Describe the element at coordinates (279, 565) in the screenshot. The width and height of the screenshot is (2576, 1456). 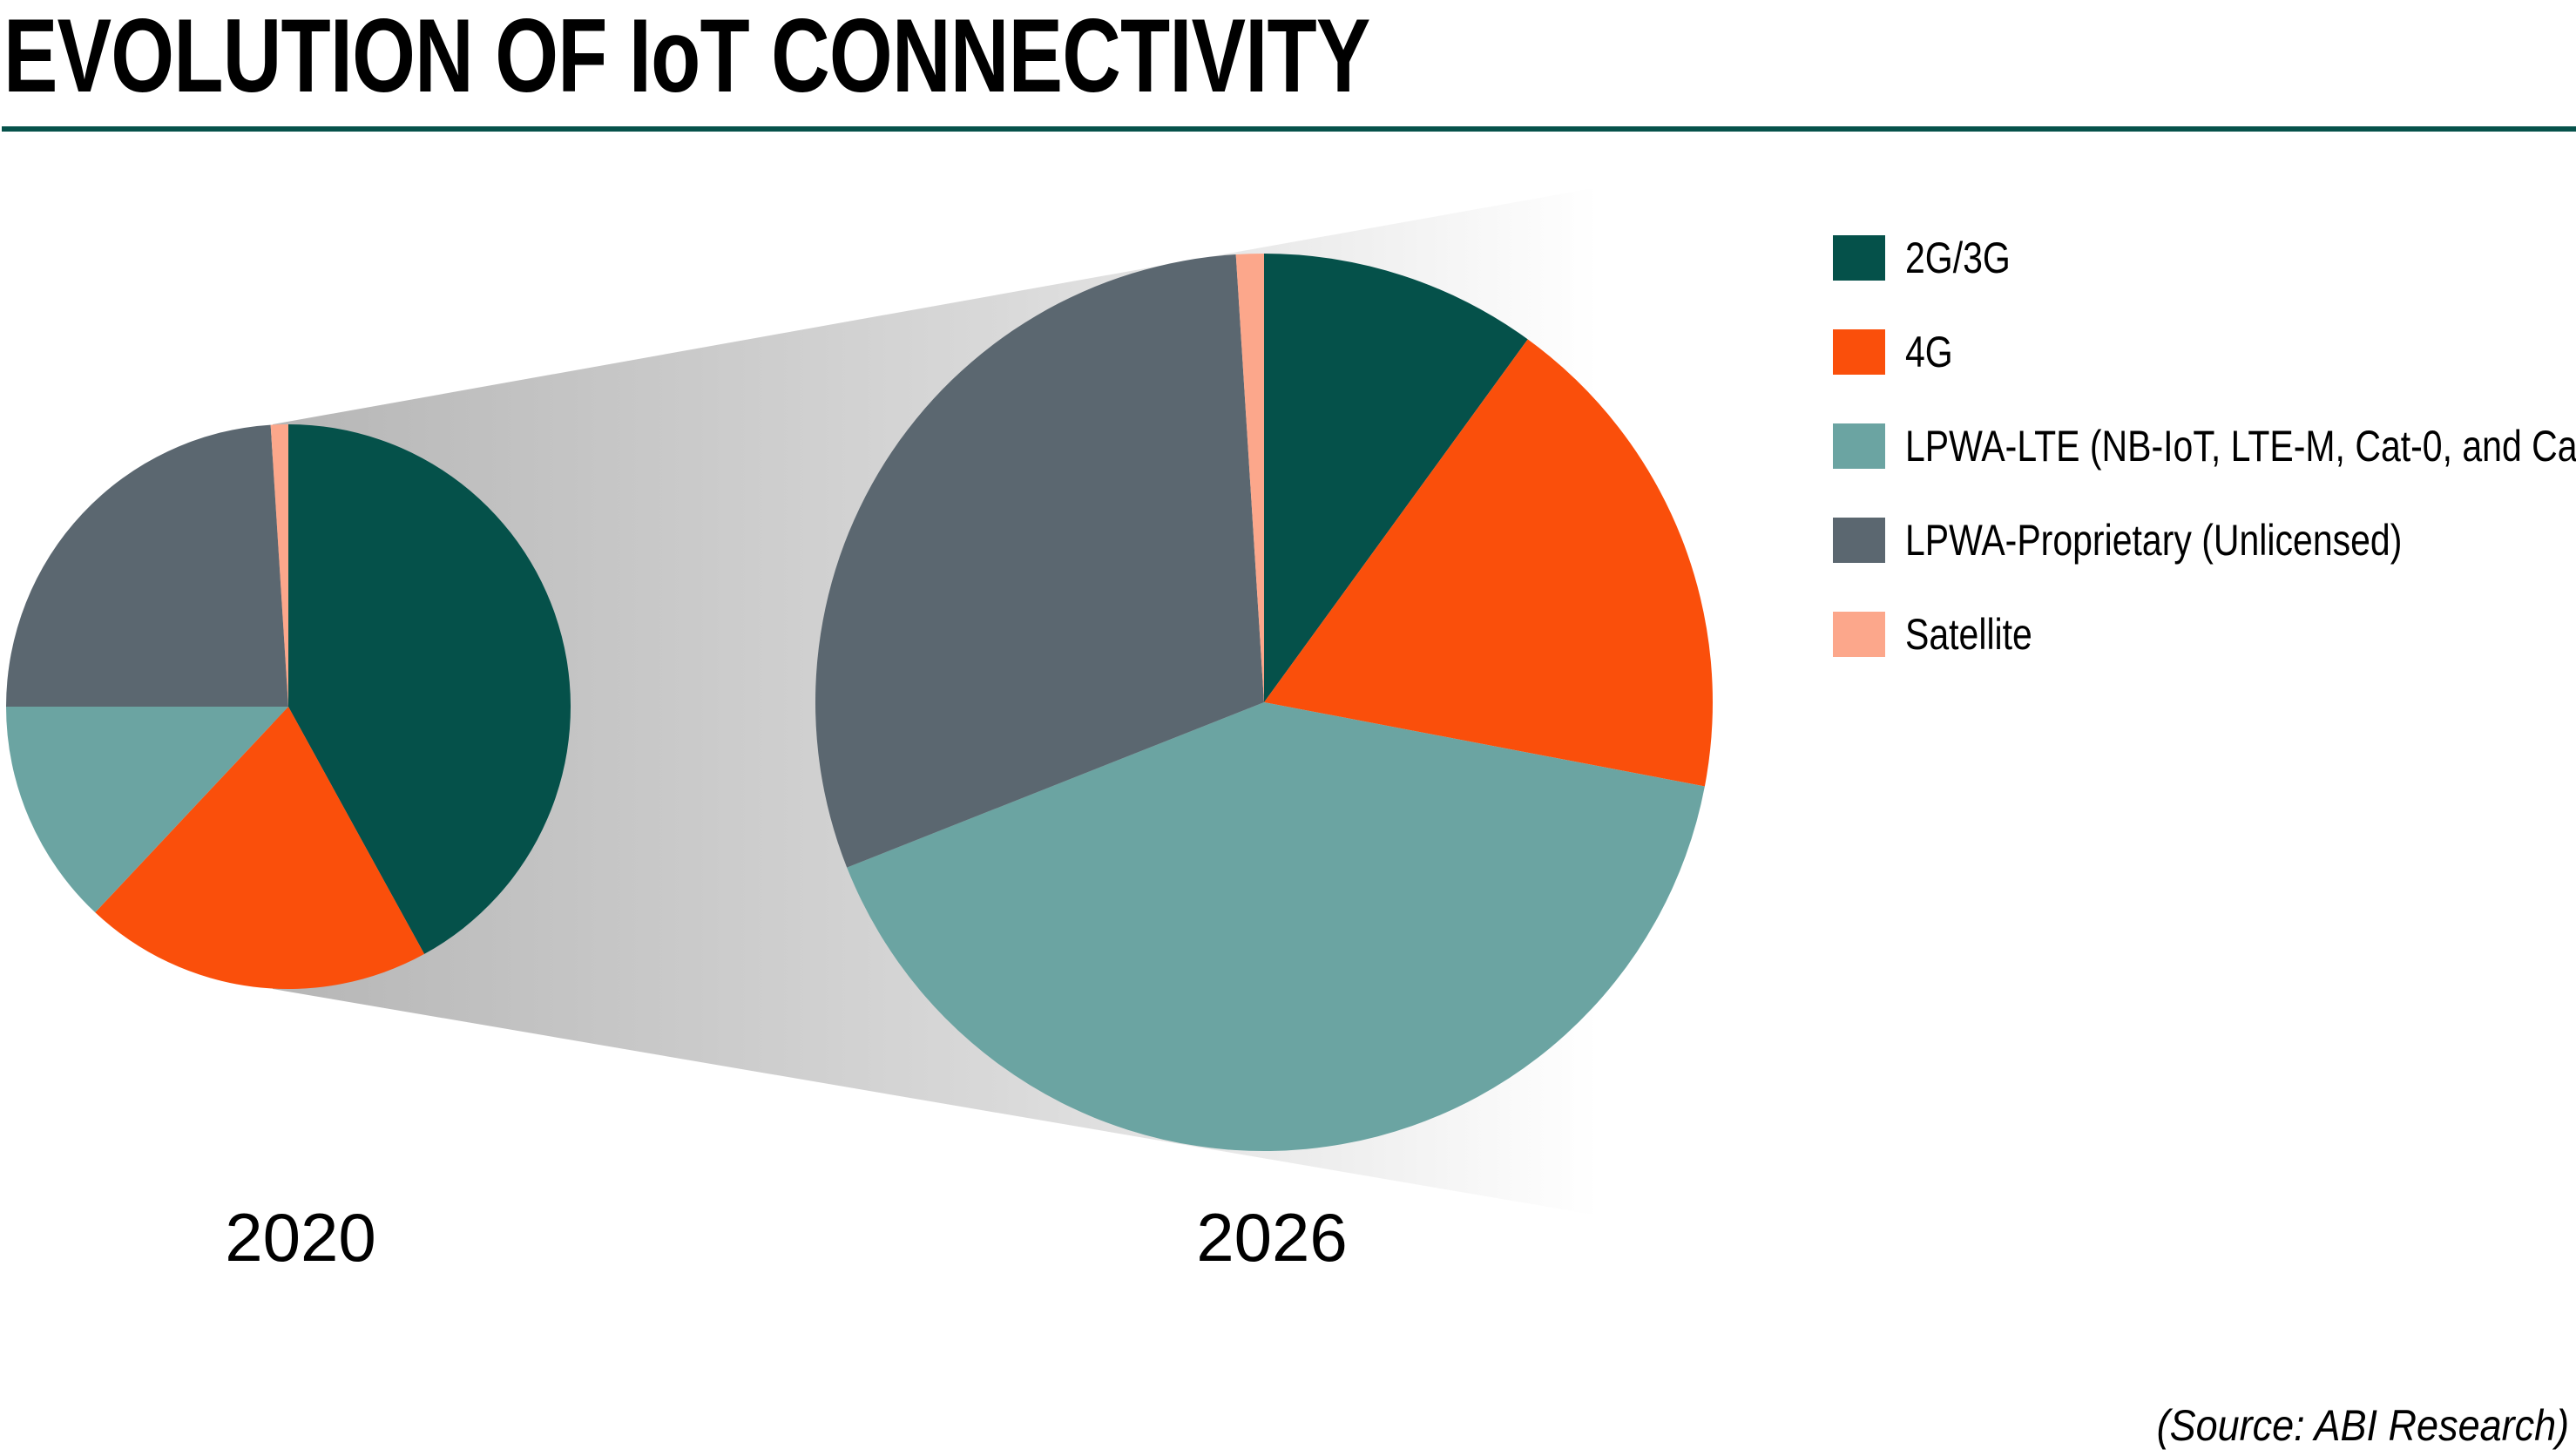
I see `slice-2020-satellite` at that location.